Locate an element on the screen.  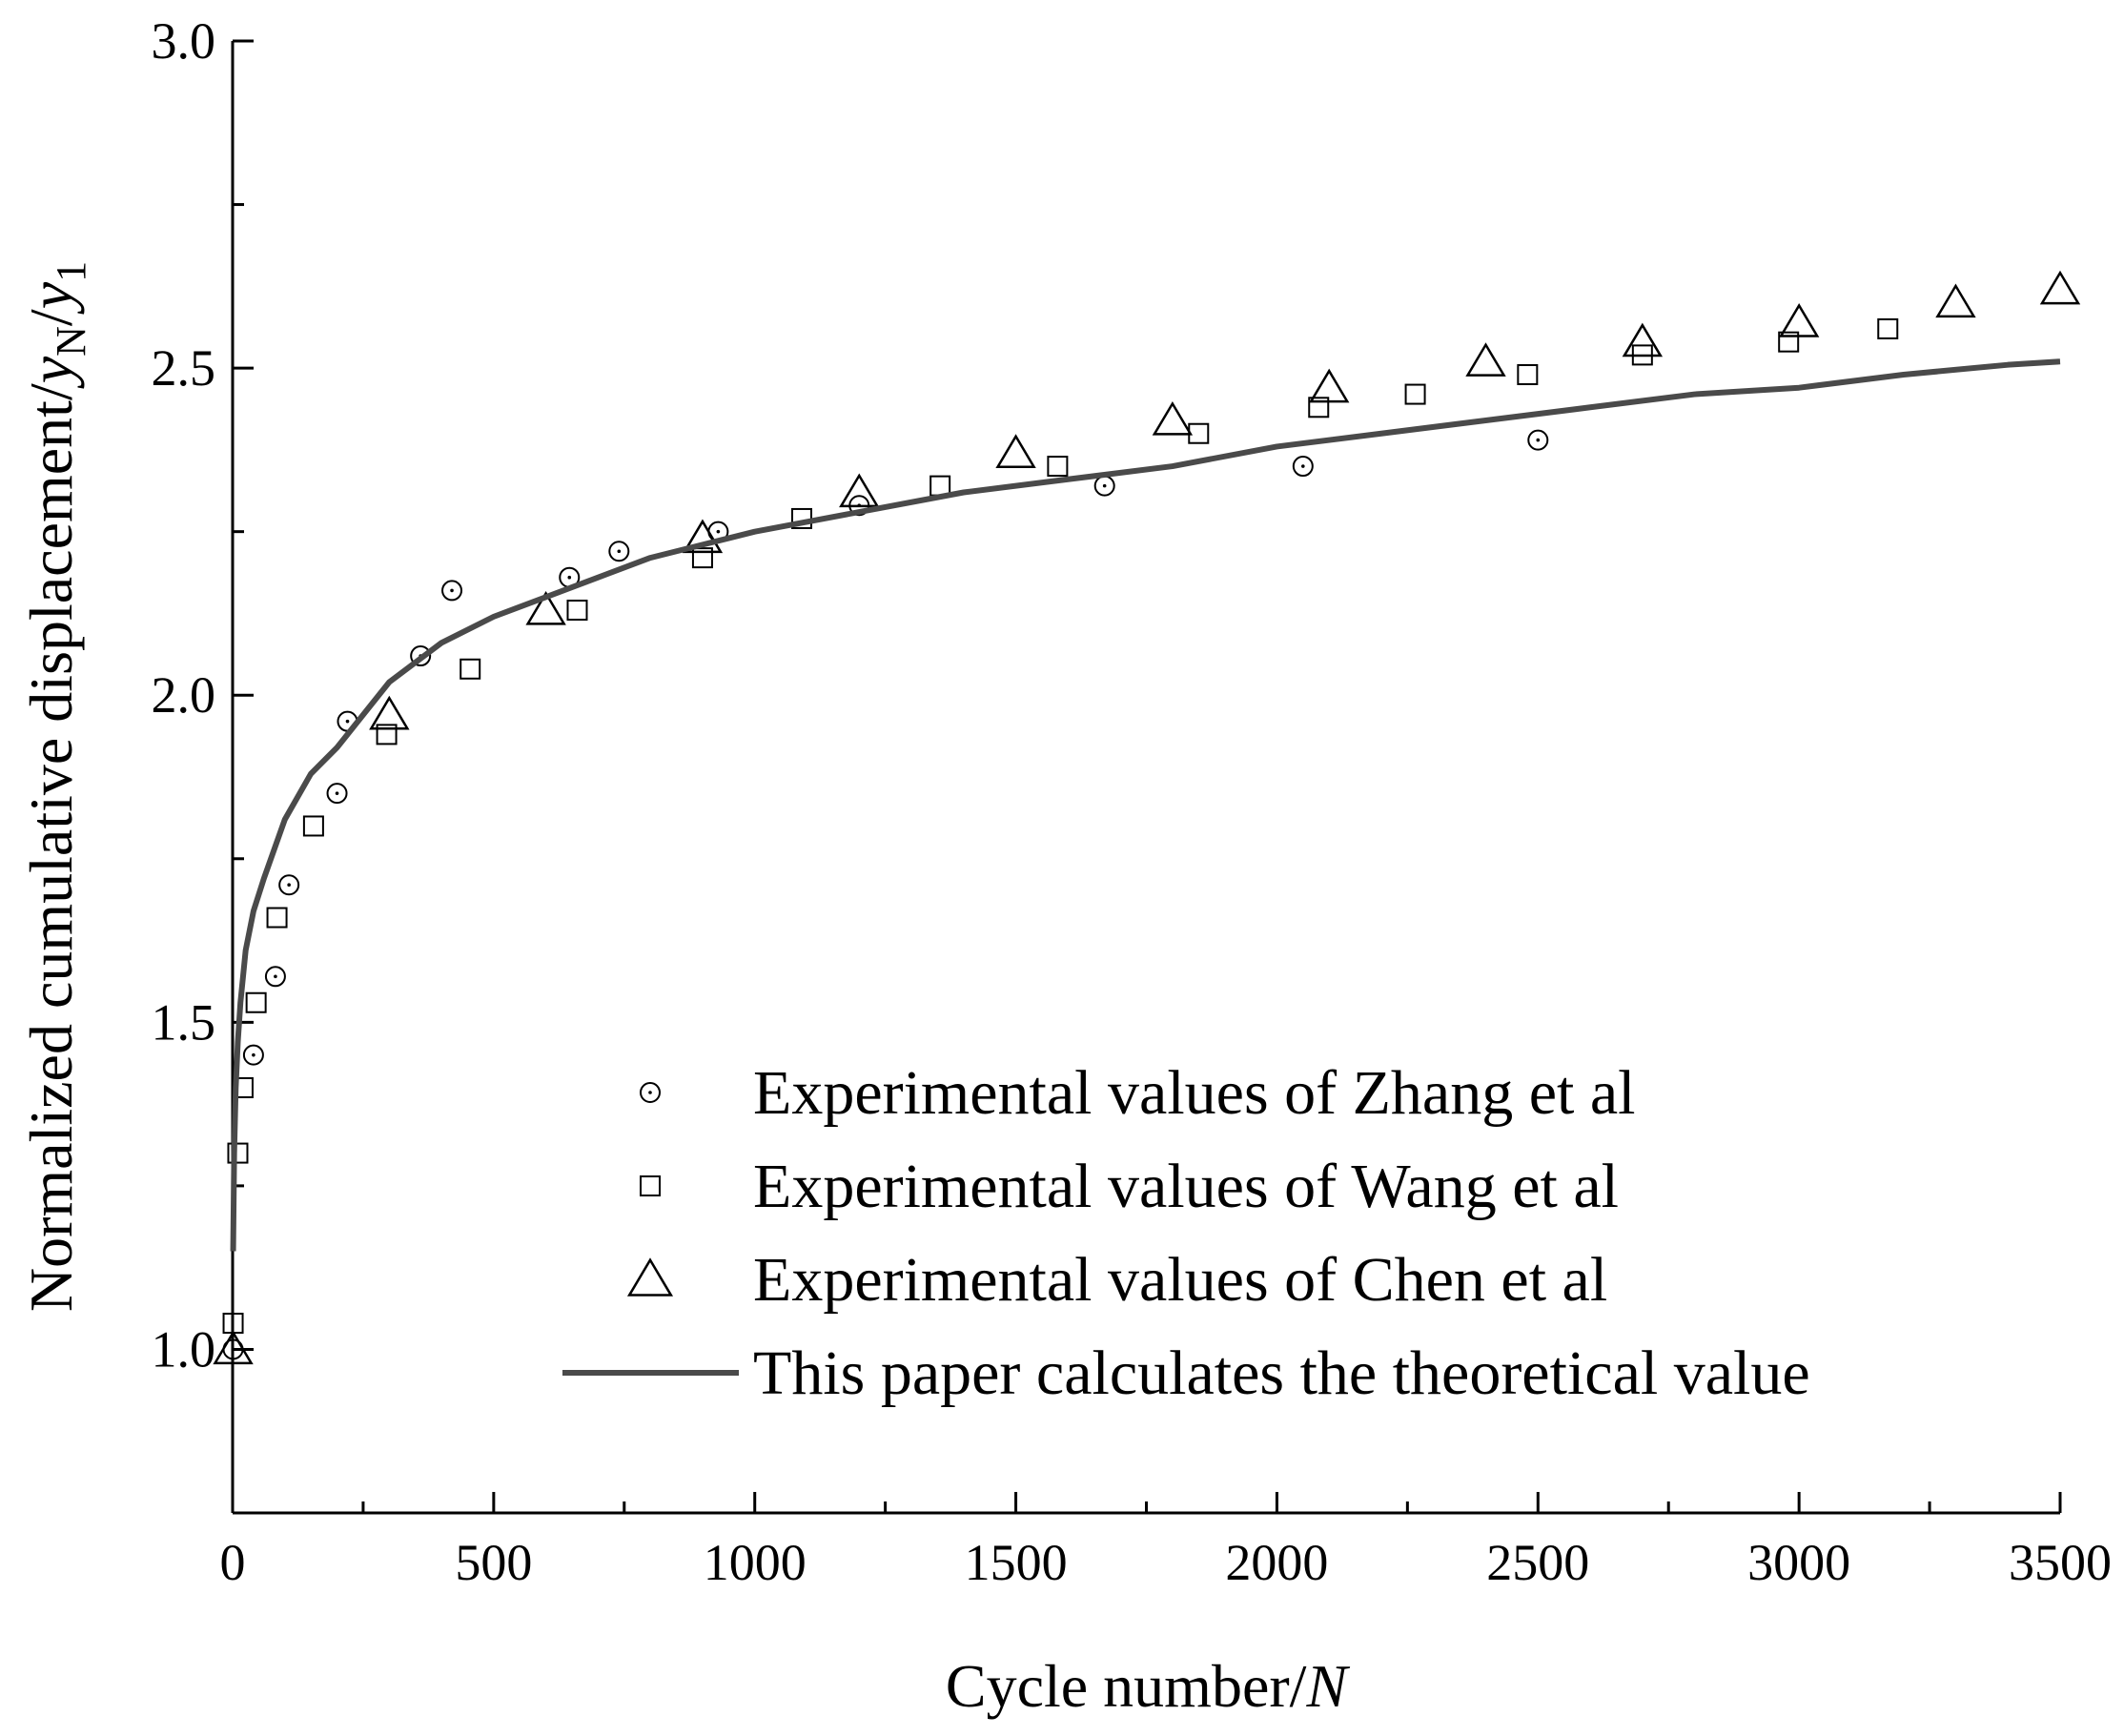
x-axis-ticks: 0 500 1000 1500 2000 2500 3000 3500 is located at coordinates (1166, 1541).